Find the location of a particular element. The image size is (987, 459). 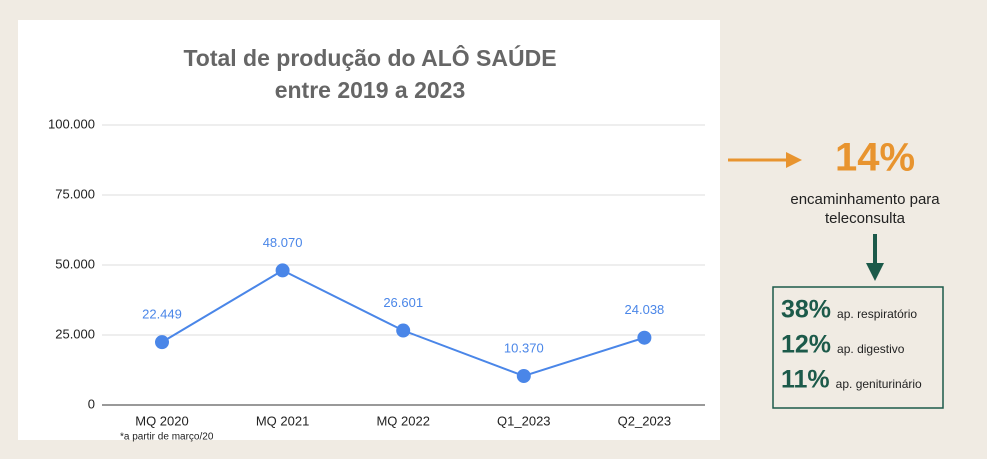

highlight-label: encaminhamento para is located at coordinates (865, 199).